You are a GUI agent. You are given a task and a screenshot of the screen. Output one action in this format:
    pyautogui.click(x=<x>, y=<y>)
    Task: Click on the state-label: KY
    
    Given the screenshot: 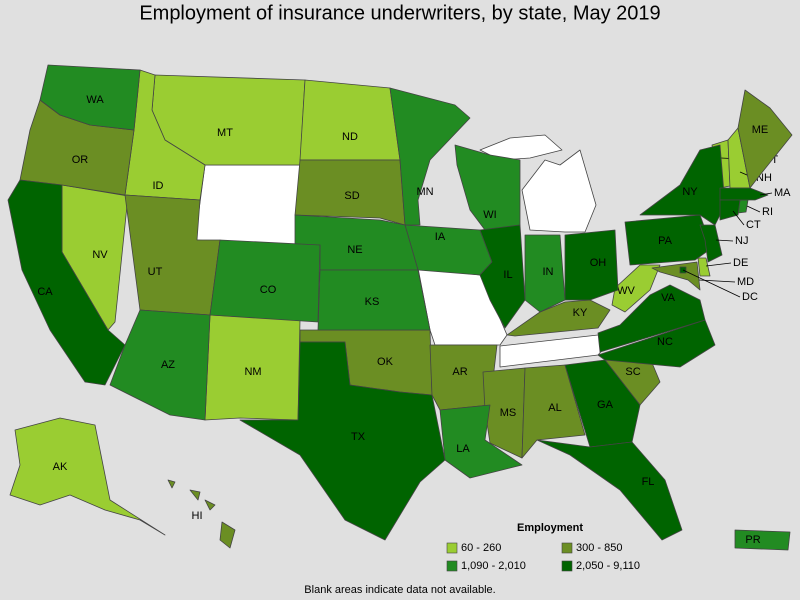 What is the action you would take?
    pyautogui.click(x=580, y=313)
    